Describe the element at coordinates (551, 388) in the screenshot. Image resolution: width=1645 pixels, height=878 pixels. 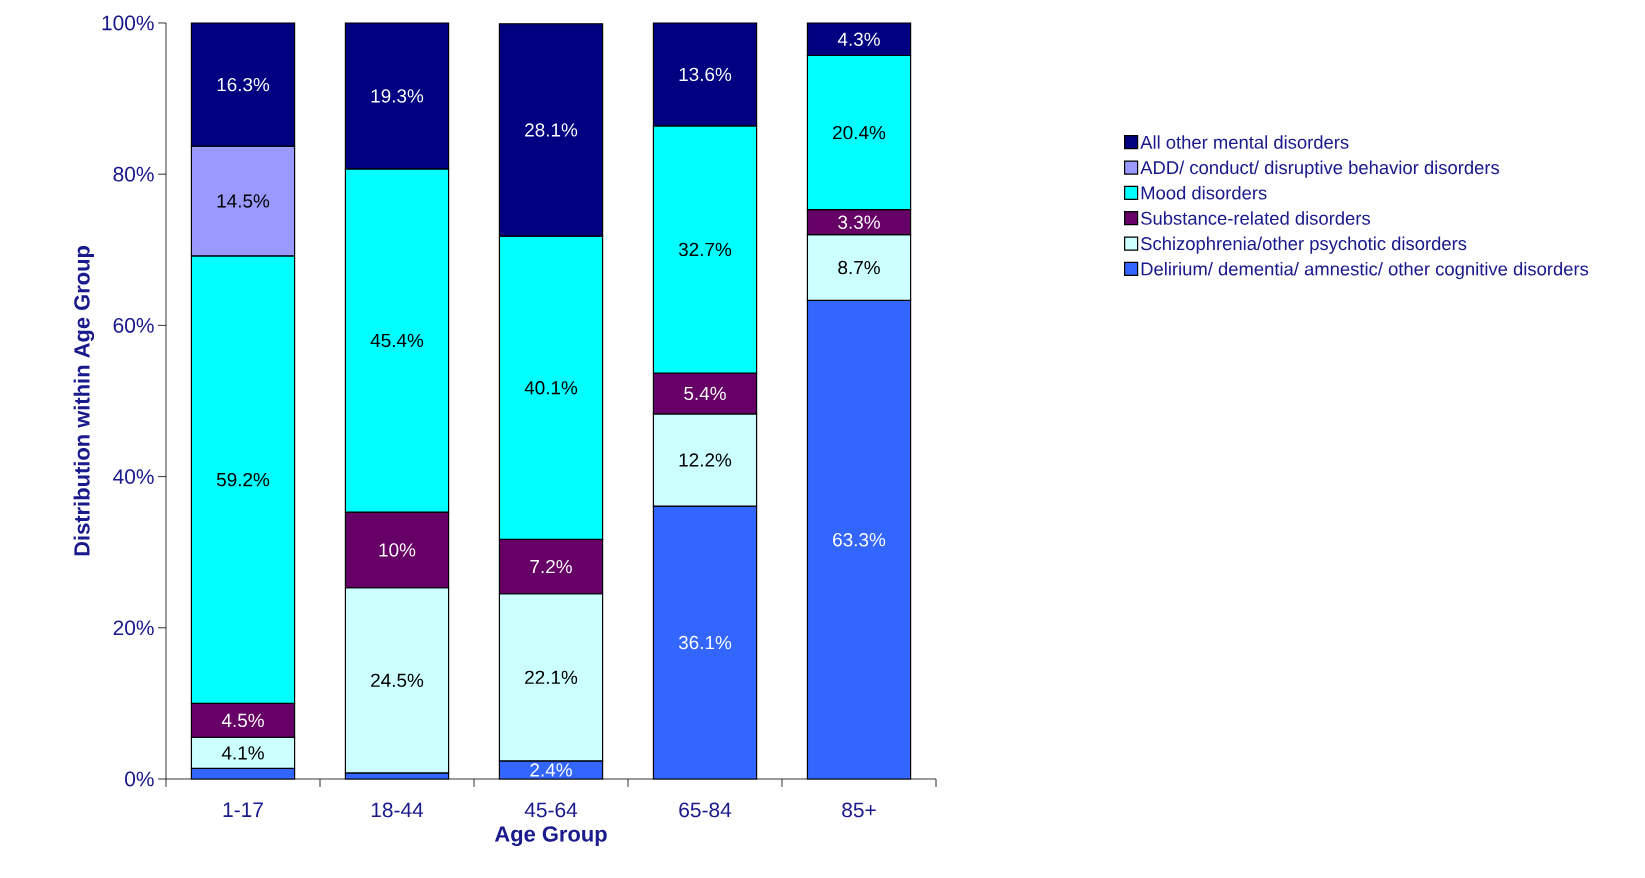
I see `data-label: 40.1%` at that location.